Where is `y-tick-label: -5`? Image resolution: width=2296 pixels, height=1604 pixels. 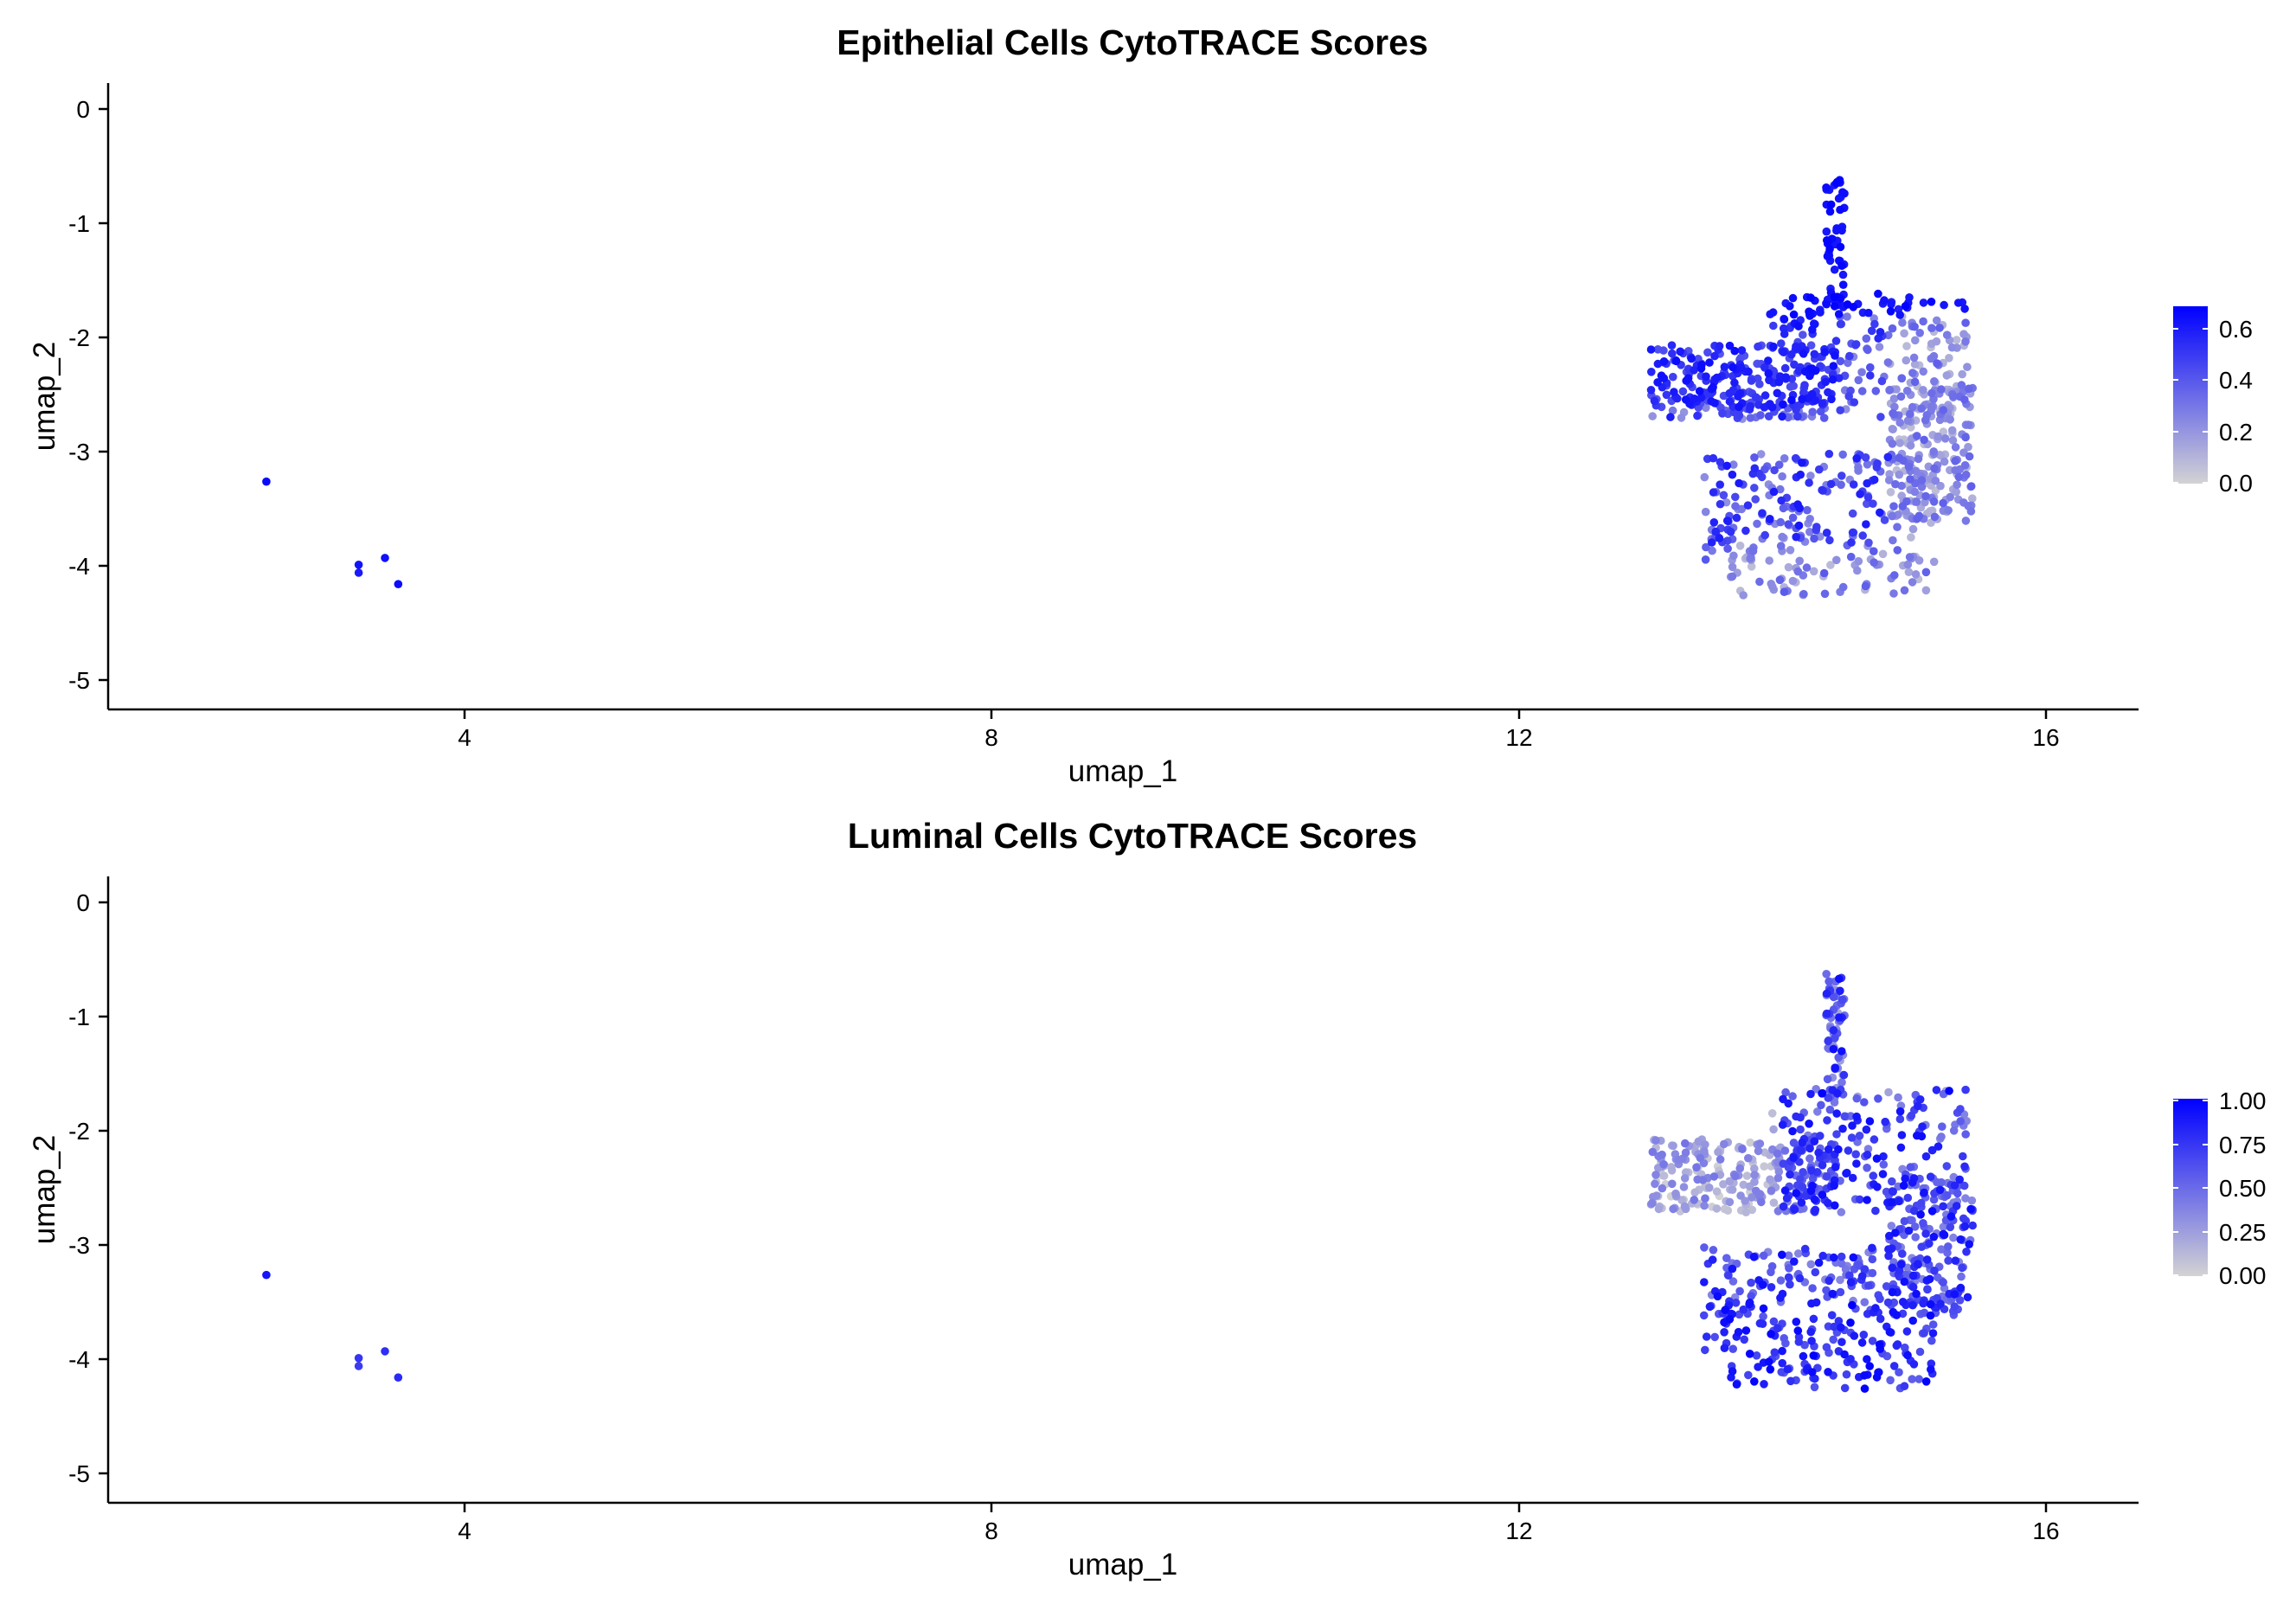 y-tick-label: -5 is located at coordinates (79, 1473).